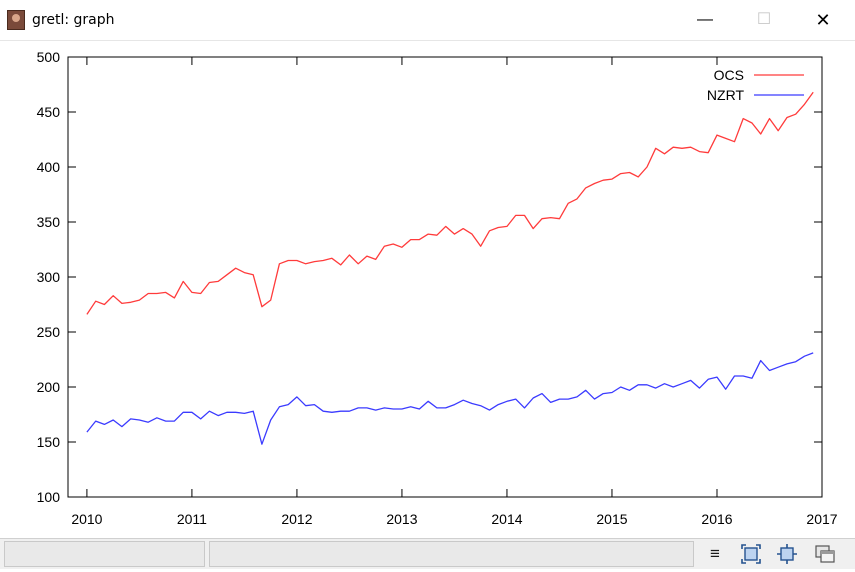 Image resolution: width=855 pixels, height=572 pixels. I want to click on y-tick-label: 350, so click(49, 222).